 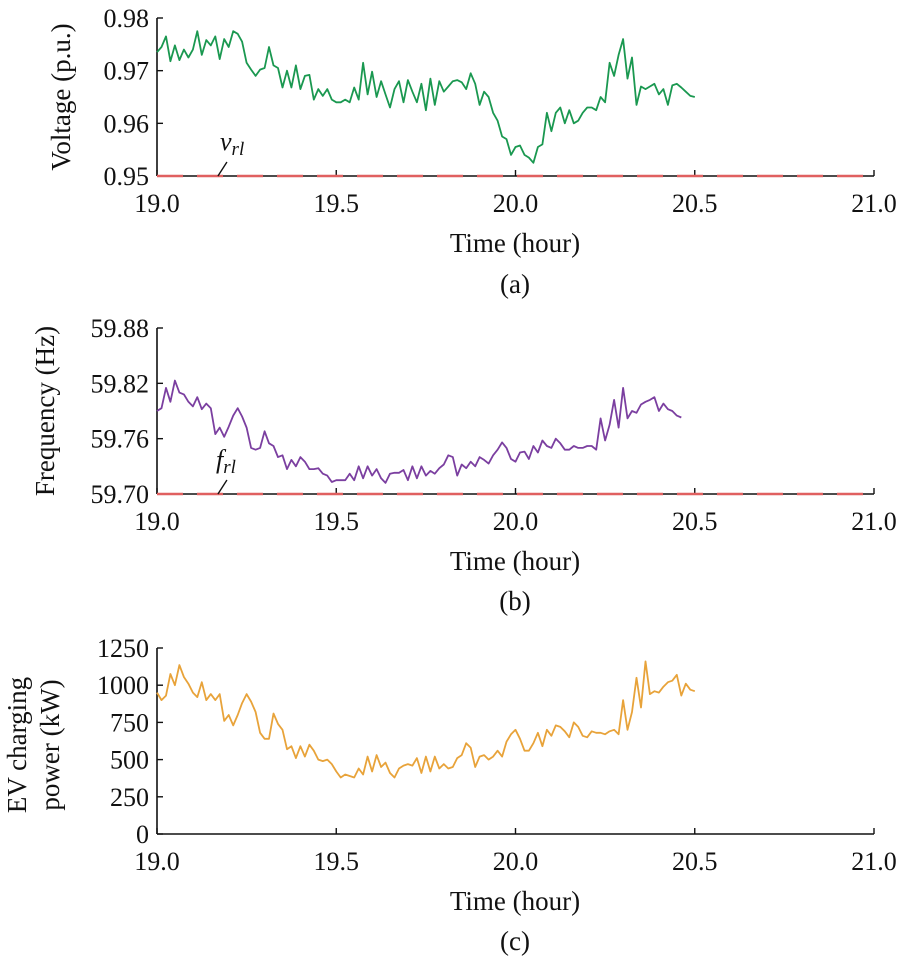 I want to click on ev-power-y-tick-label: 1250, so click(x=123, y=648).